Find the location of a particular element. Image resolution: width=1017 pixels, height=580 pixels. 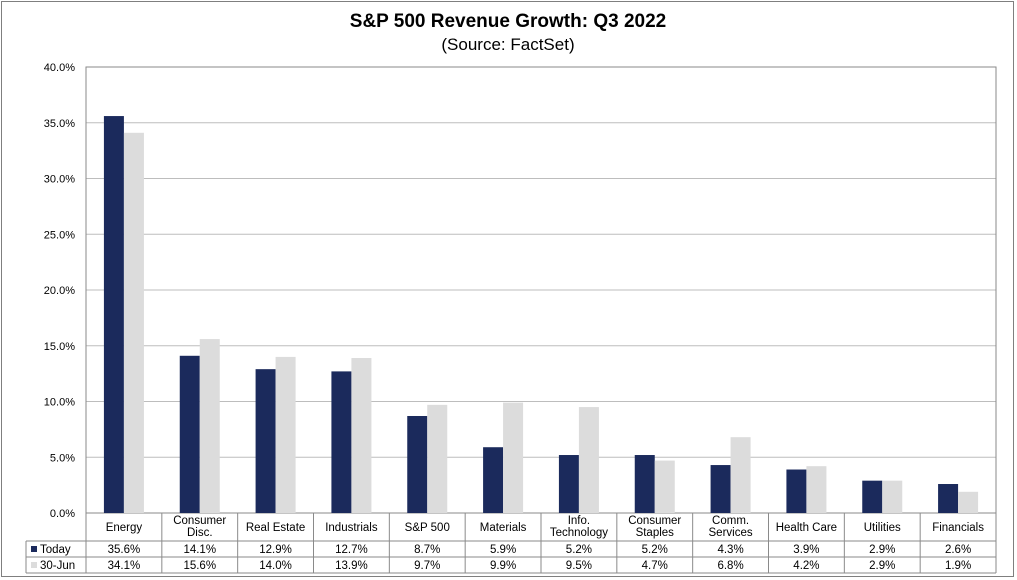

data-label: 9.5% is located at coordinates (579, 566).